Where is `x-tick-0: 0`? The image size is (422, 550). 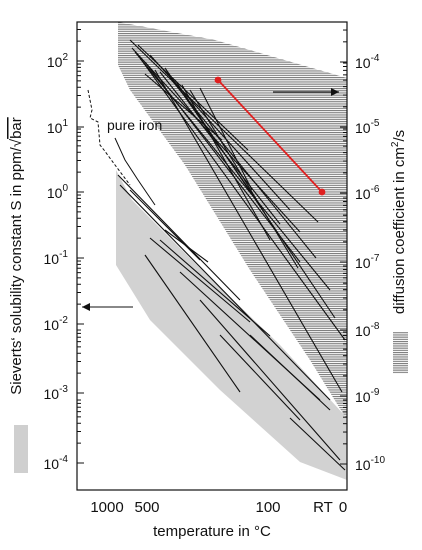
x-tick-0: 0 is located at coordinates (343, 507).